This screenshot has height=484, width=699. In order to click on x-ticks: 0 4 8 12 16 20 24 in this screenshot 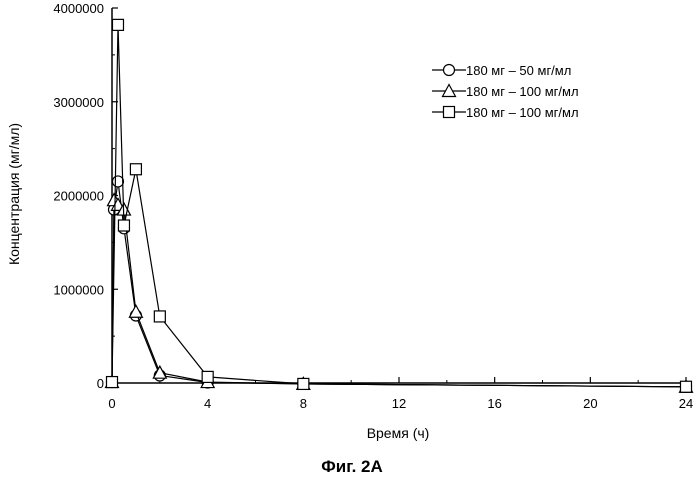, I will do `click(400, 394)`.